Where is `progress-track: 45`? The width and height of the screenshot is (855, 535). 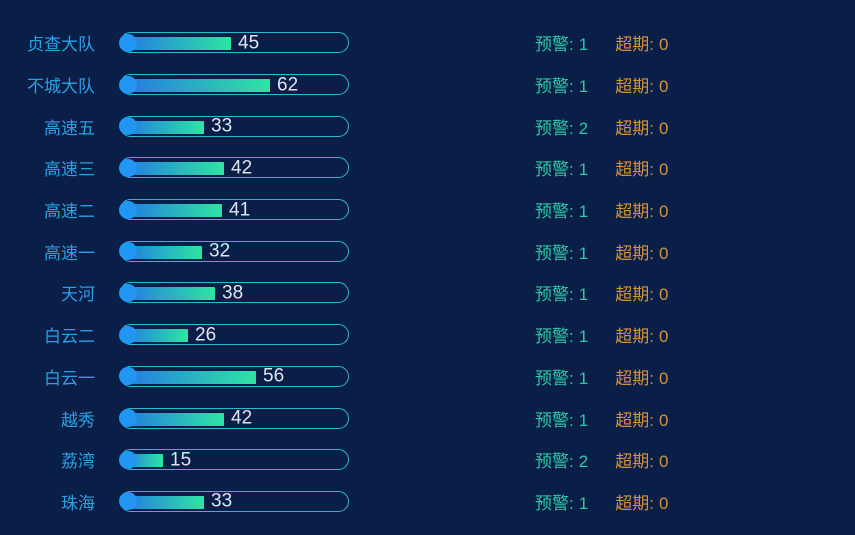 progress-track: 45 is located at coordinates (234, 43).